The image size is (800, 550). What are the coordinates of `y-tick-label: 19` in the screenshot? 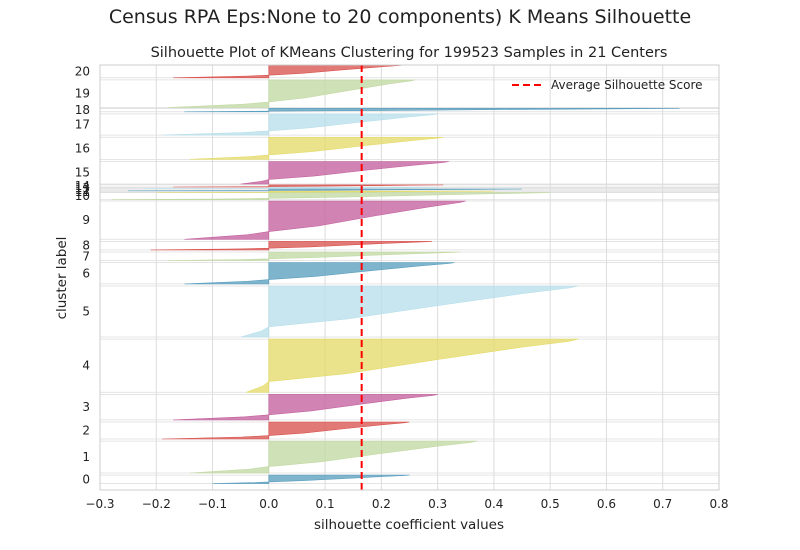 It's located at (82, 94).